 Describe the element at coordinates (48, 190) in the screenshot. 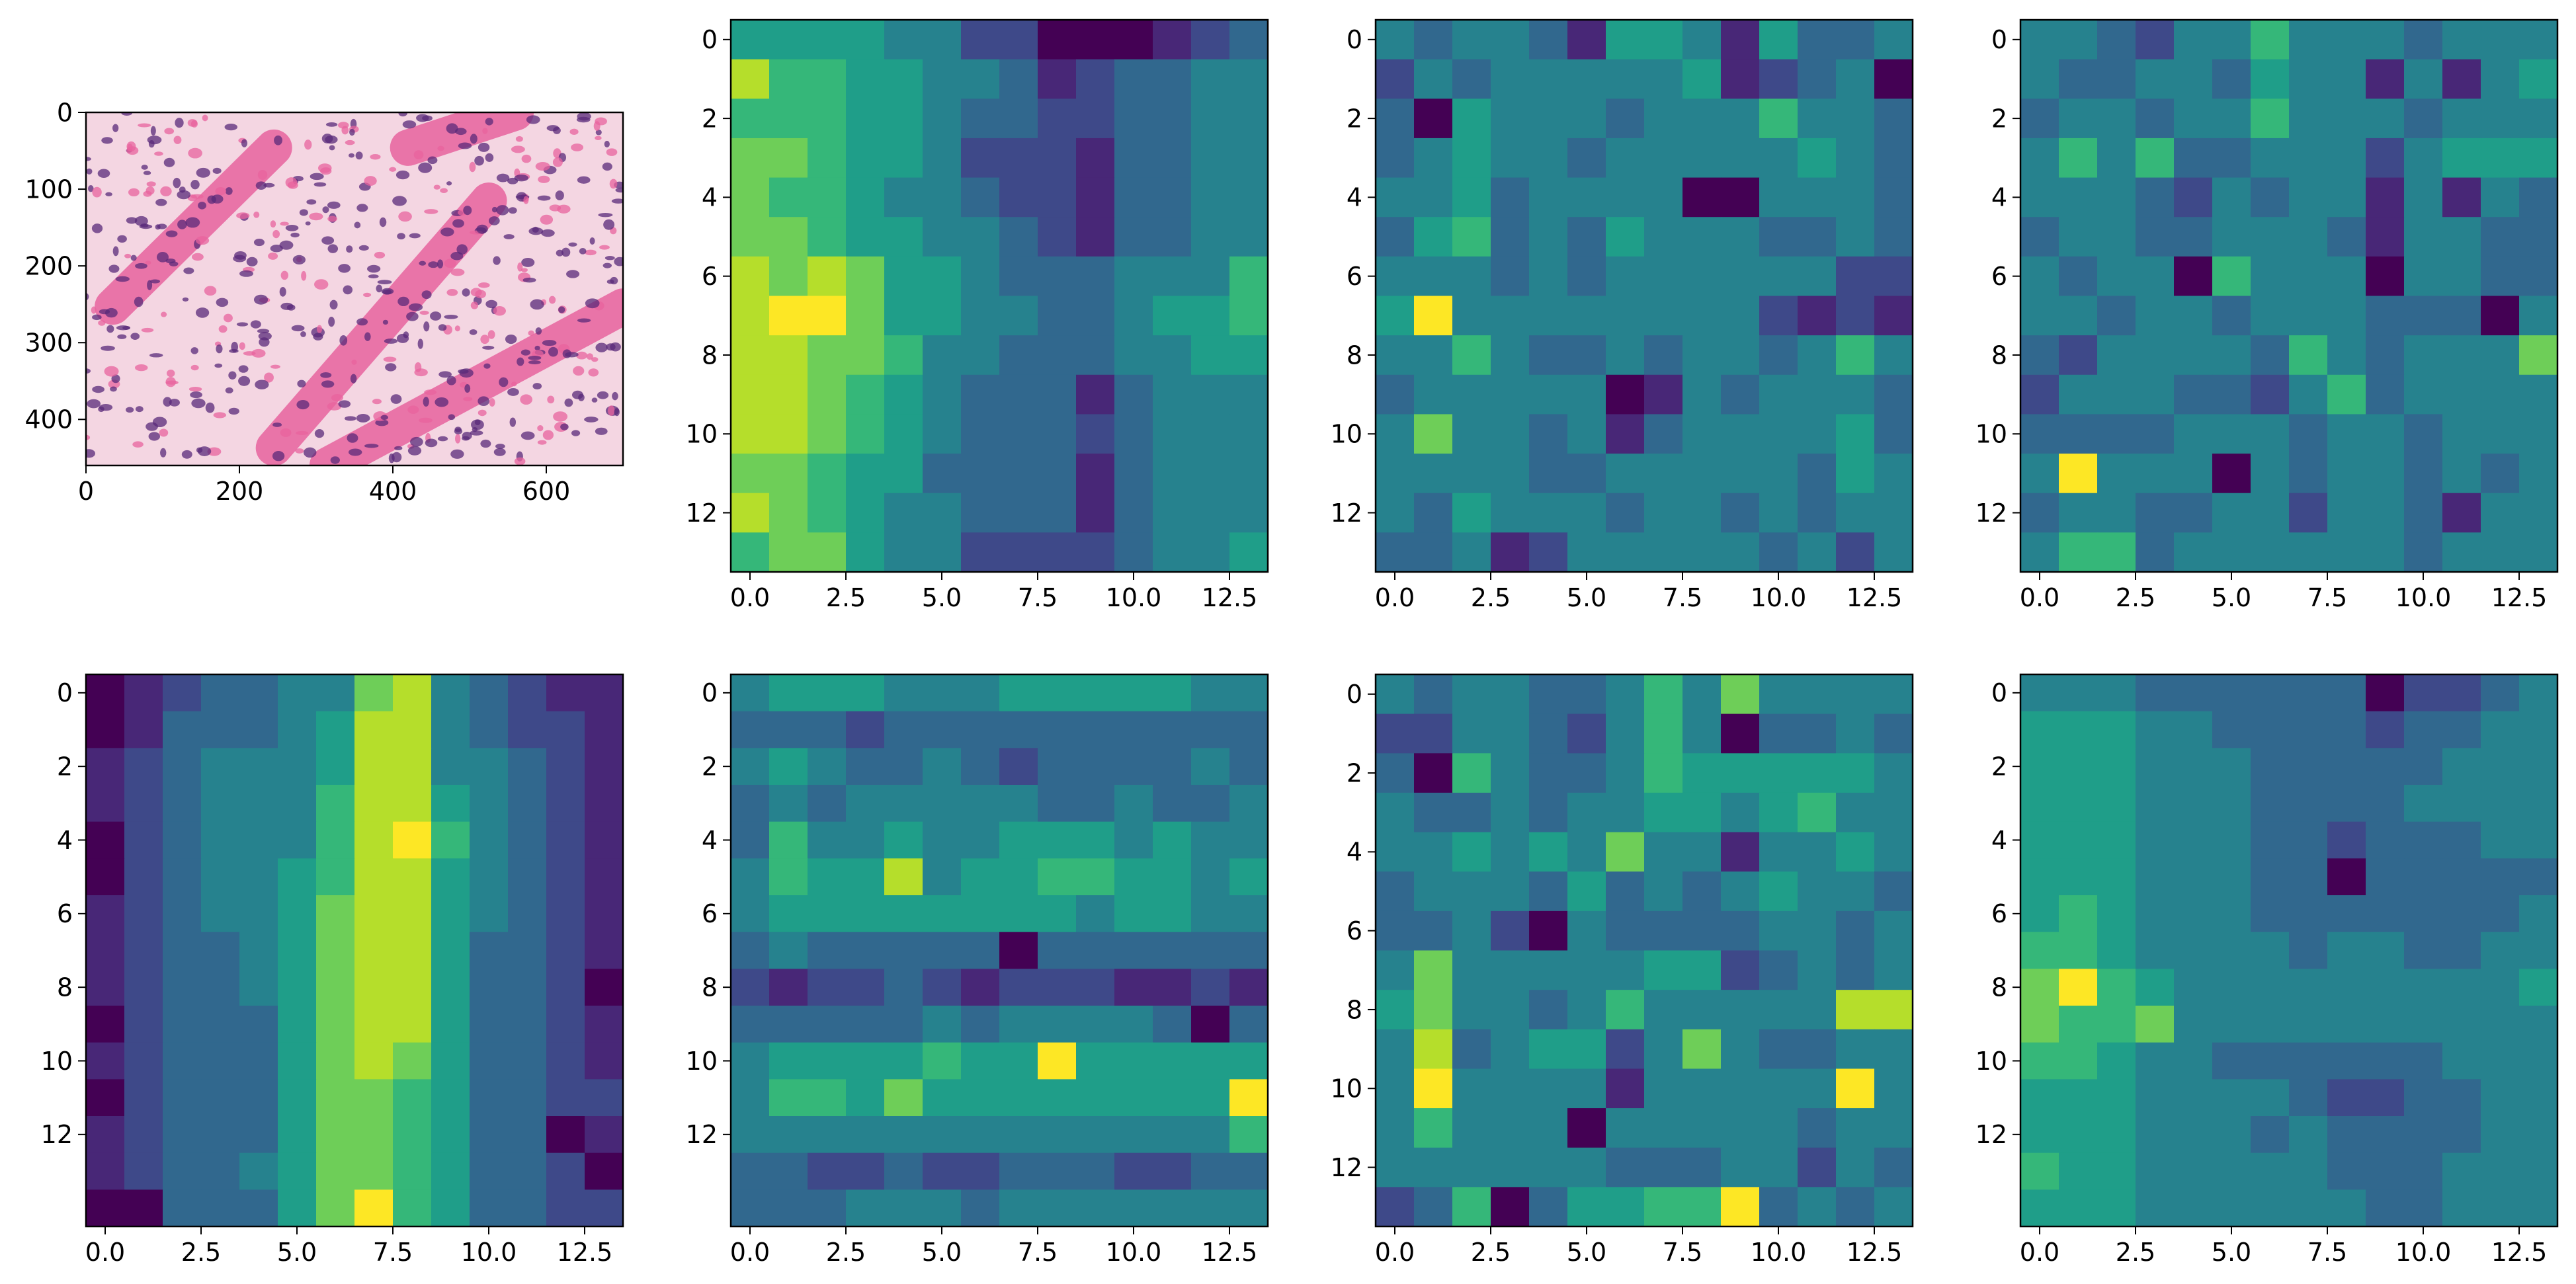

I see `y-tick-label: 100` at that location.